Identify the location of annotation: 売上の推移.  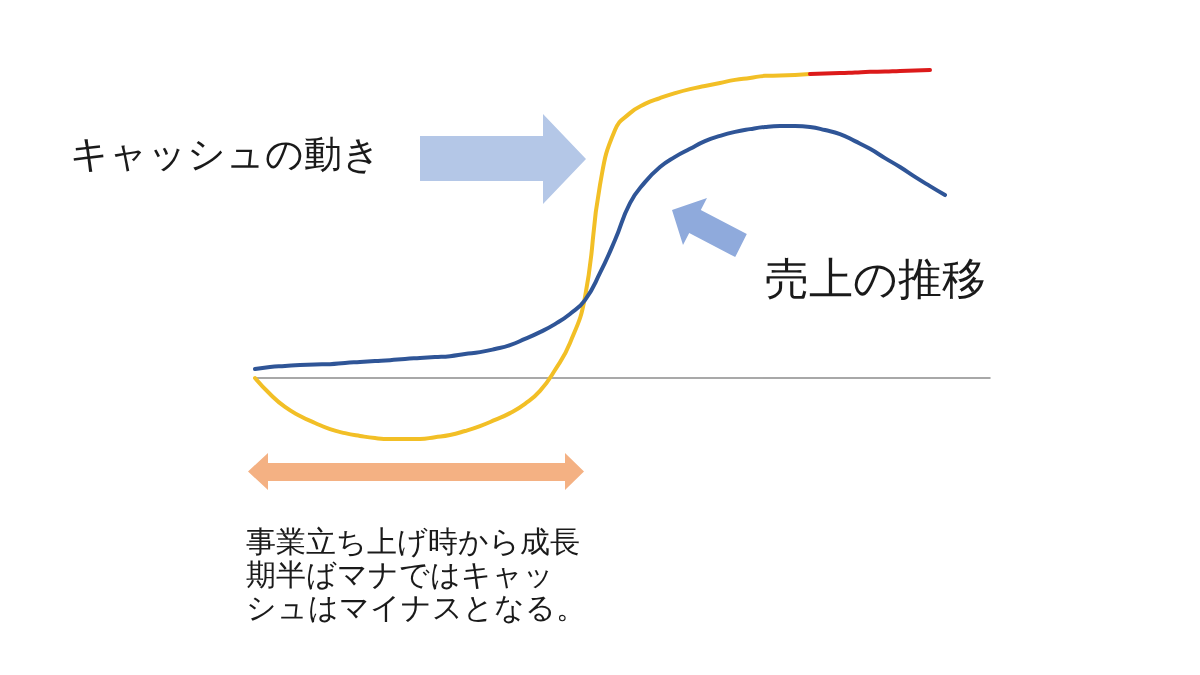
(875, 279).